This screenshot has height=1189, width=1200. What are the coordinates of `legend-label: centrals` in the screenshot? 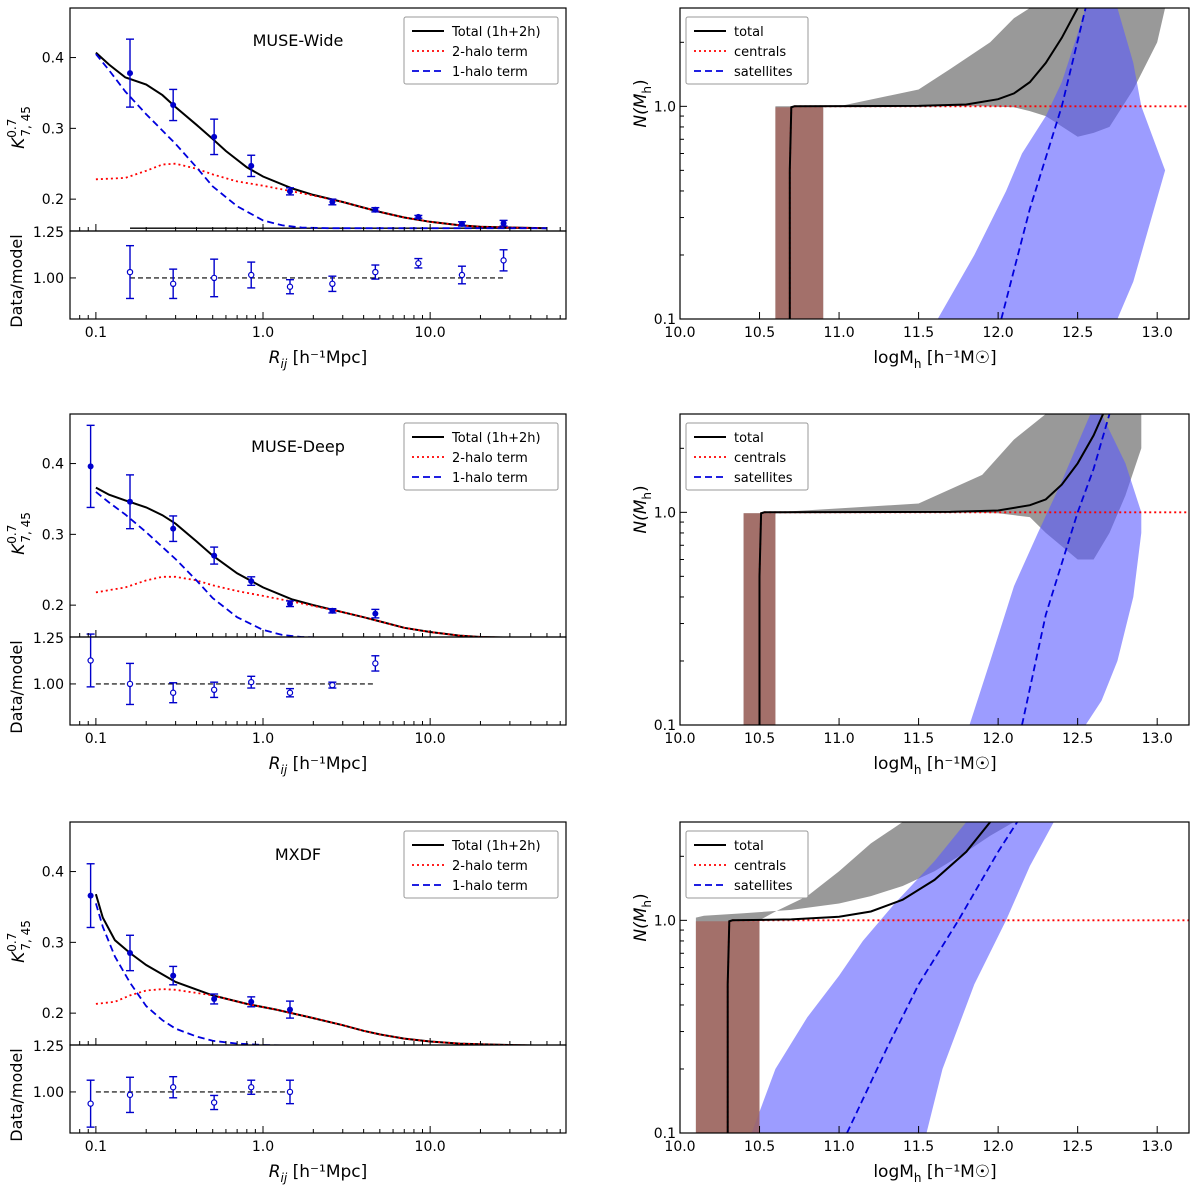 It's located at (760, 52).